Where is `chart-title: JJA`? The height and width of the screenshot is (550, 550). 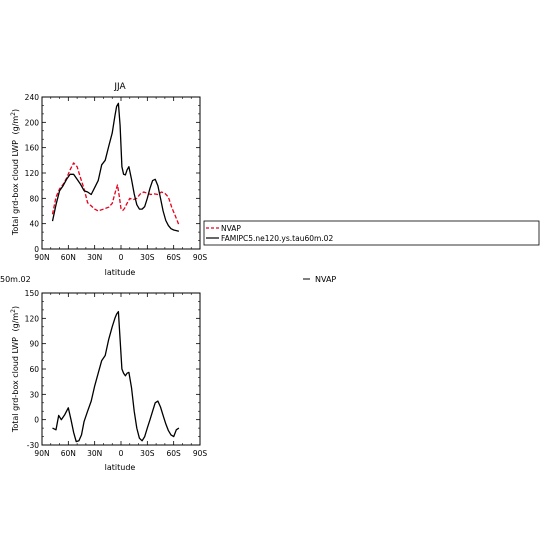 chart-title: JJA is located at coordinates (119, 87).